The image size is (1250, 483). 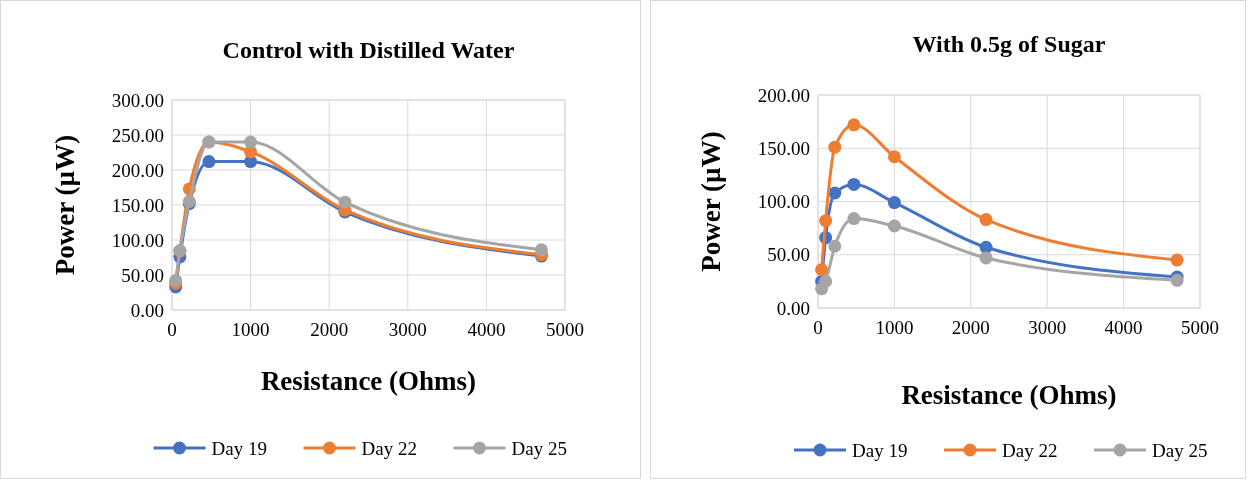 What do you see at coordinates (137, 100) in the screenshot?
I see `y-tick-label: 300.00` at bounding box center [137, 100].